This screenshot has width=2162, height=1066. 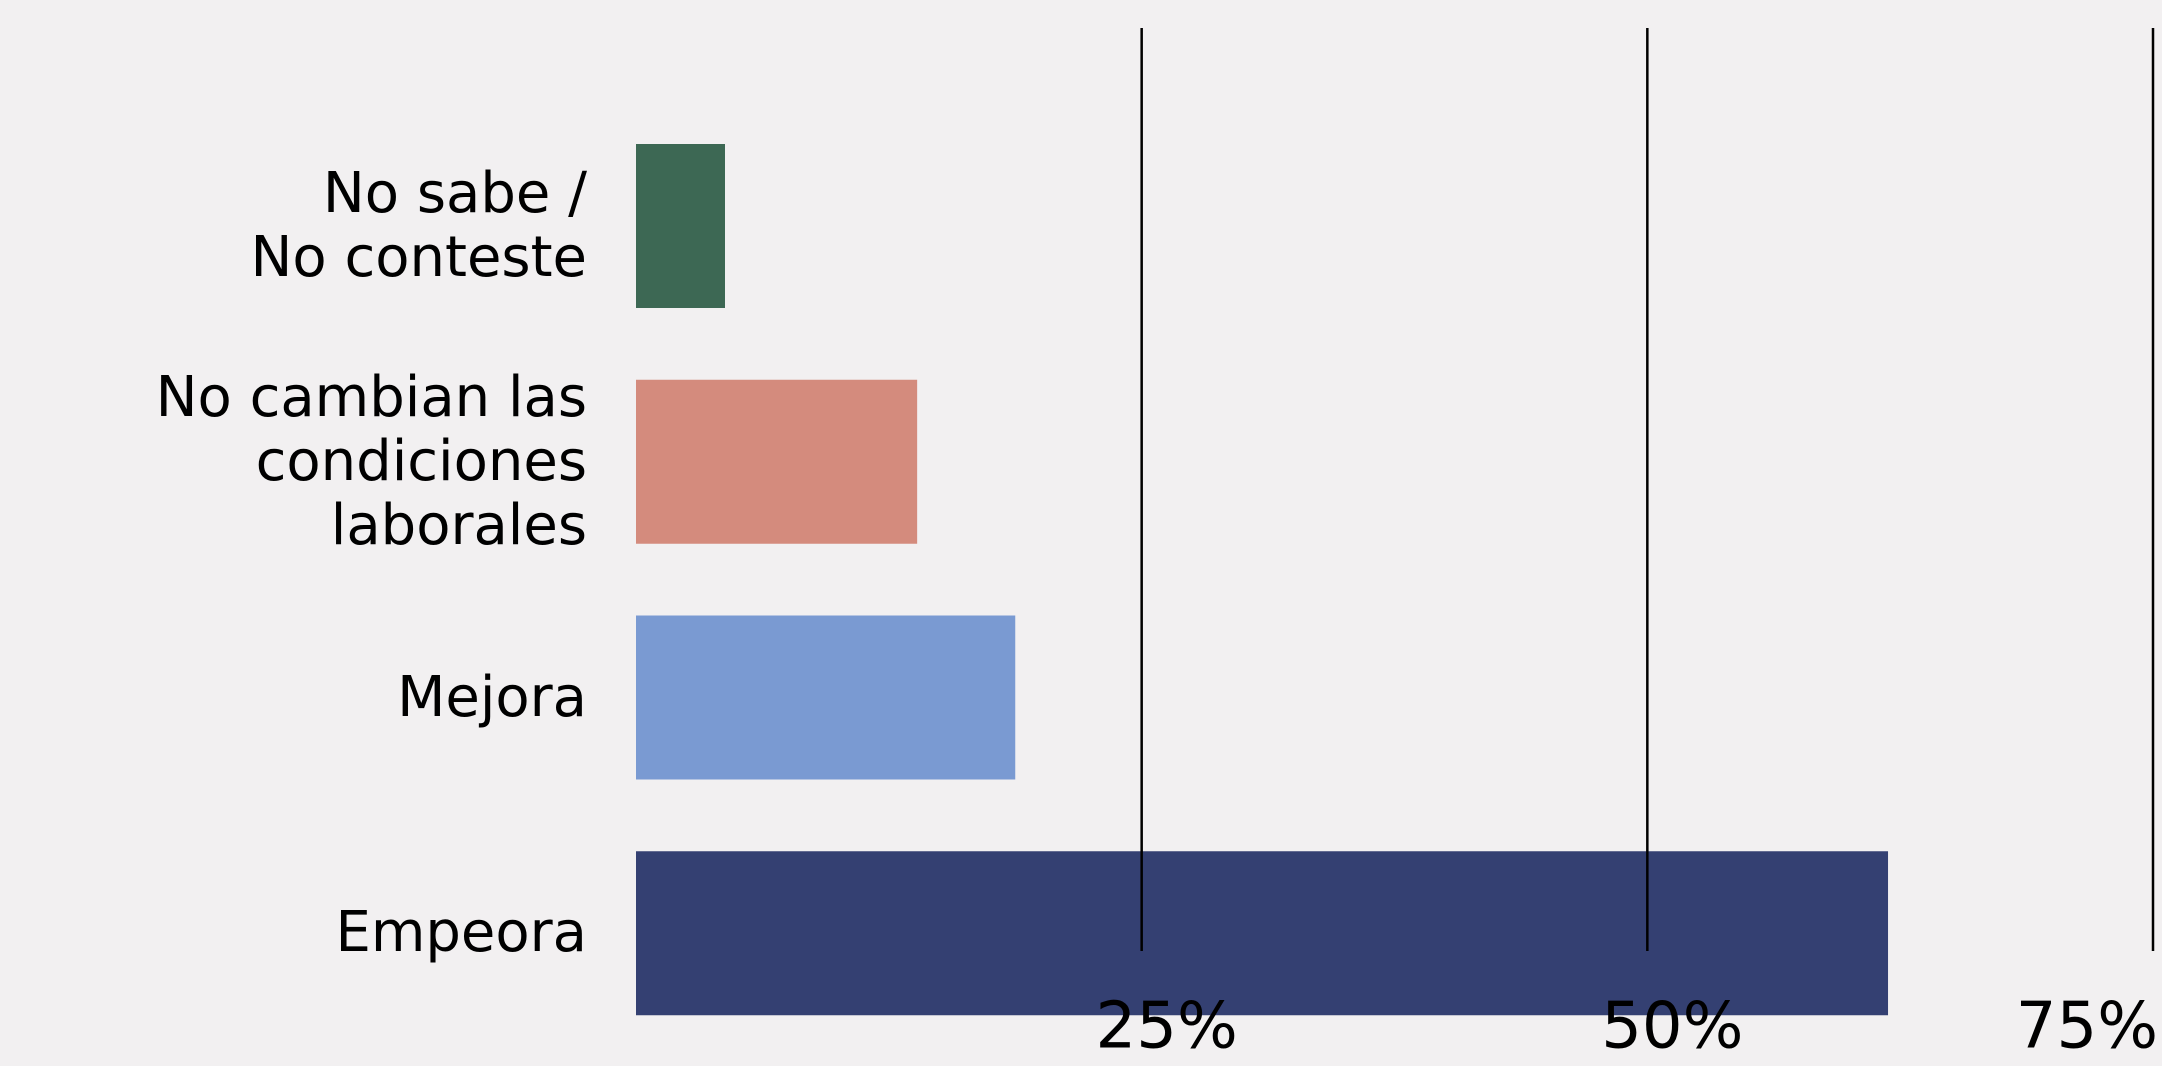 I want to click on category-label: No cambian las condiciones laborales, so click(x=371, y=461).